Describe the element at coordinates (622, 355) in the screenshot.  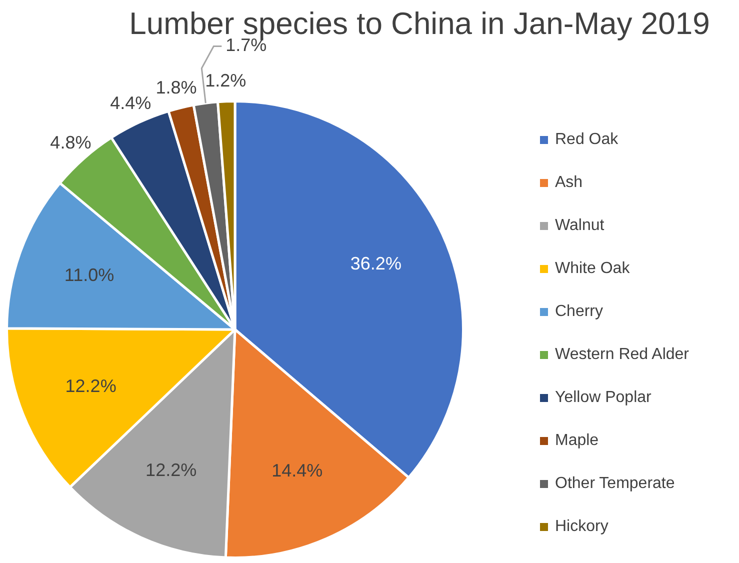
I see `legend-label: Western Red Alder` at that location.